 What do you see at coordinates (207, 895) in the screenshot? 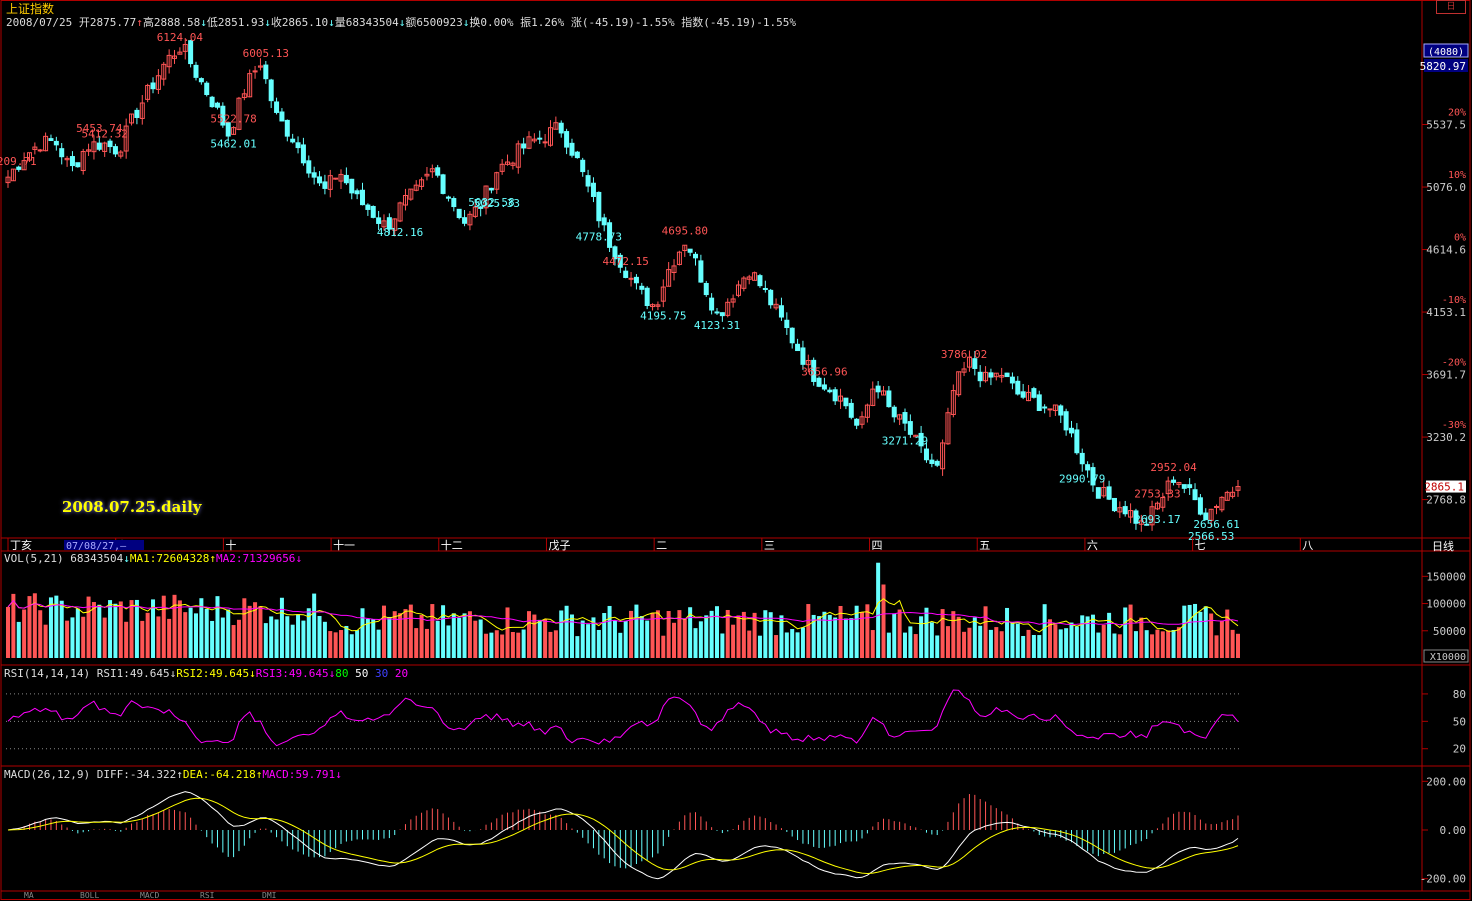
I see `tab-rsi: RSI` at bounding box center [207, 895].